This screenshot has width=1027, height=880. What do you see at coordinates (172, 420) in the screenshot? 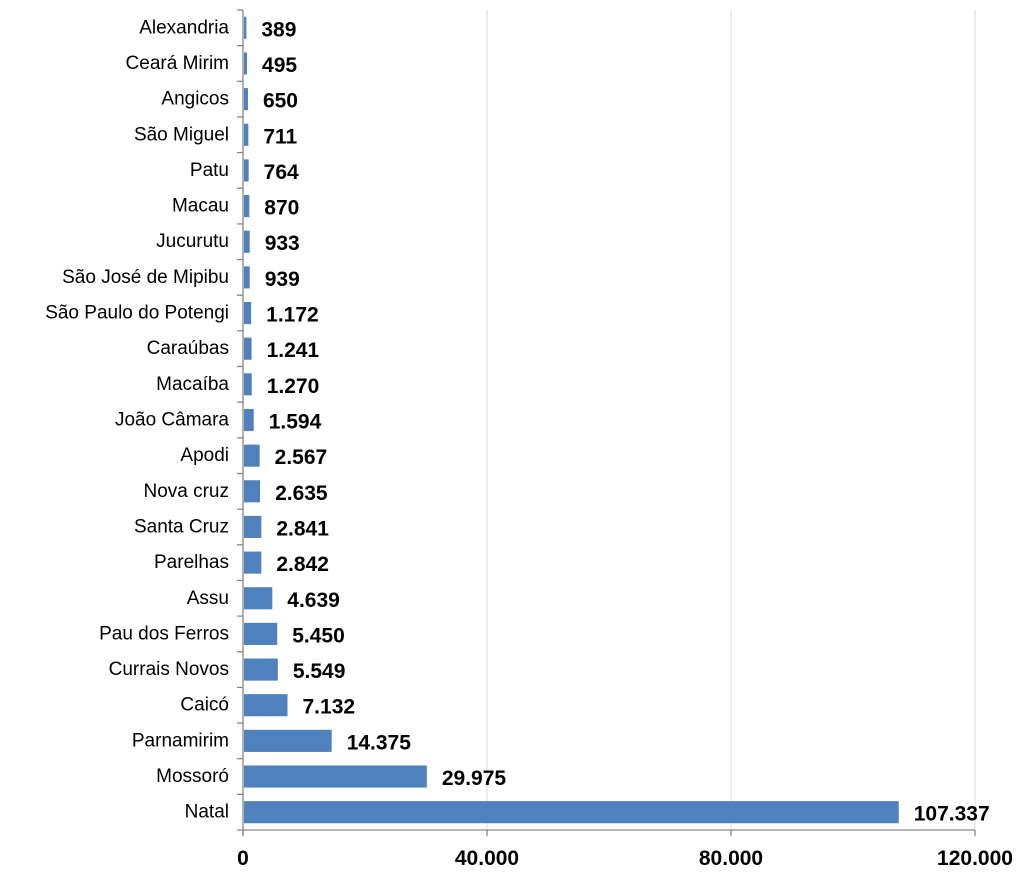
I see `category-label: João Câmara` at bounding box center [172, 420].